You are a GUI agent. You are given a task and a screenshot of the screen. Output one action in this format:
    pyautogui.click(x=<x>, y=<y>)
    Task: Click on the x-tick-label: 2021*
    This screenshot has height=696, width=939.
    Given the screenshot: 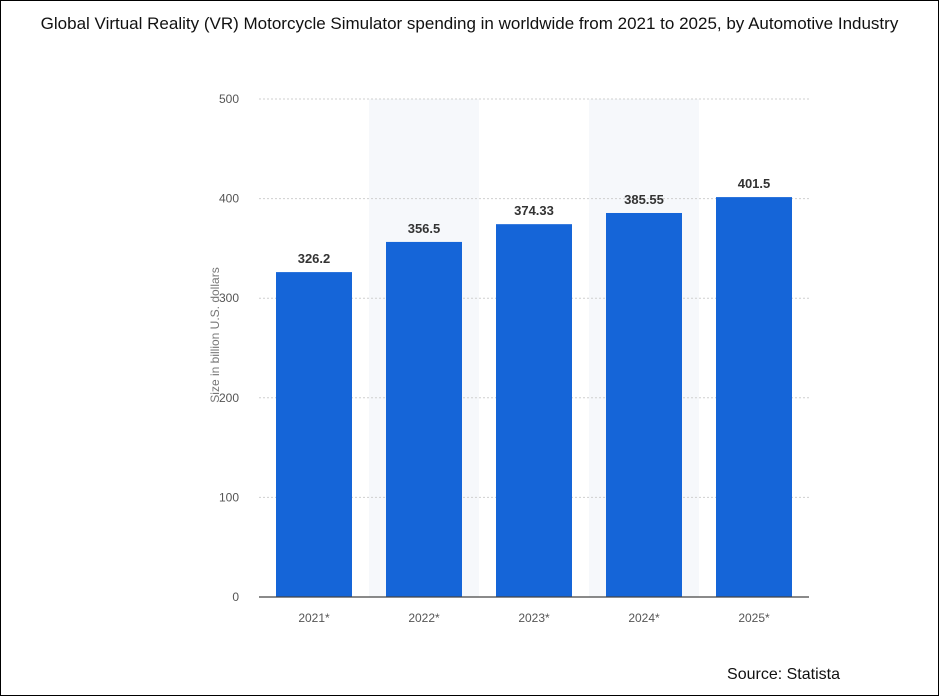 What is the action you would take?
    pyautogui.click(x=314, y=618)
    